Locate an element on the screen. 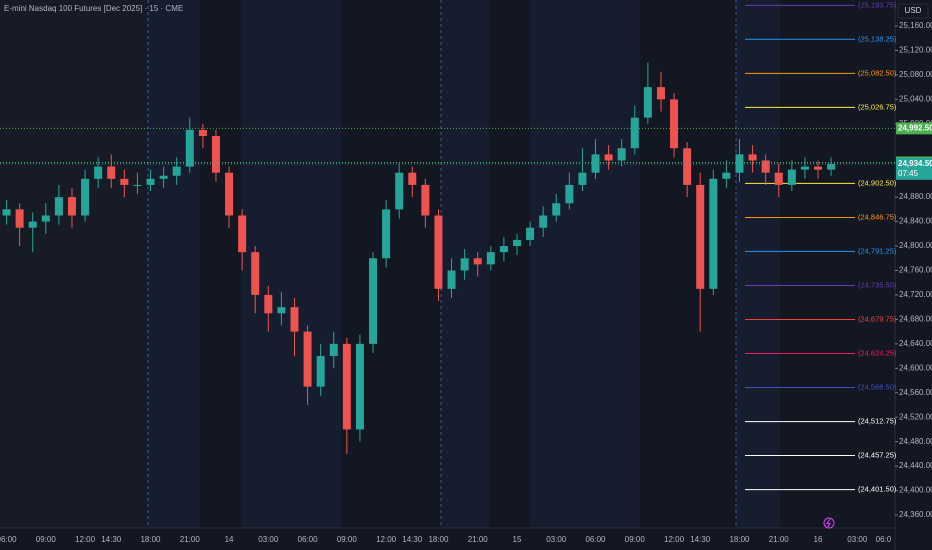  y-tick-label: 24,520.00 is located at coordinates (915, 416).